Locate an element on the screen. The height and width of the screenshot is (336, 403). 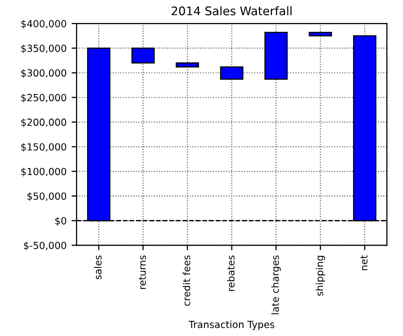
x-tick-label: shipping is located at coordinates (321, 276).